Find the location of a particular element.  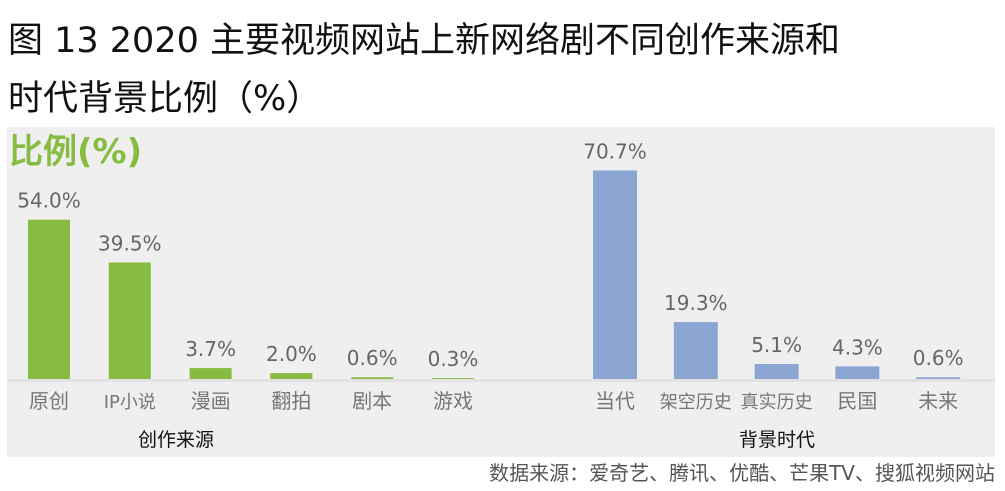

x-tick-label: 剧本 is located at coordinates (372, 401).